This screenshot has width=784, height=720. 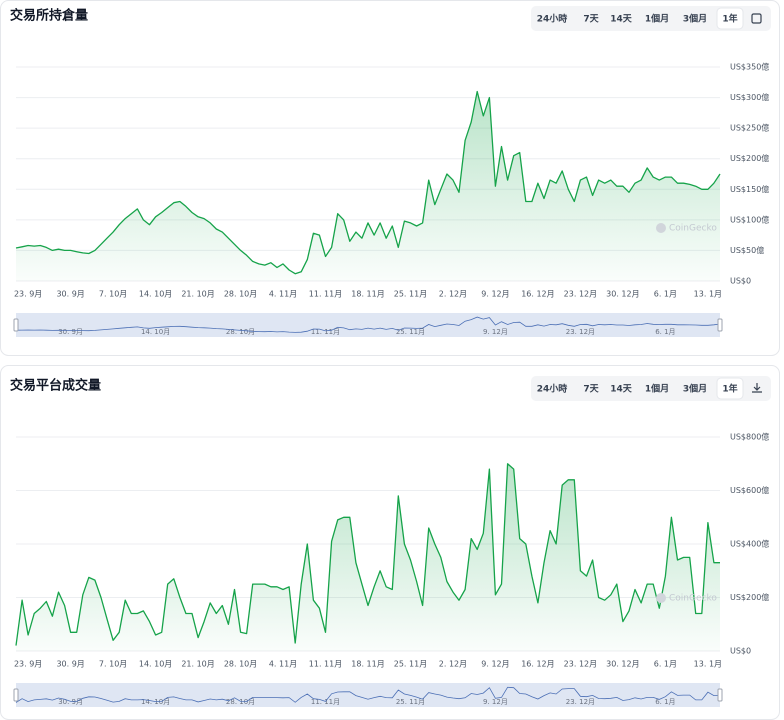 What do you see at coordinates (749, 437) in the screenshot?
I see `y-tick-label: US$800億` at bounding box center [749, 437].